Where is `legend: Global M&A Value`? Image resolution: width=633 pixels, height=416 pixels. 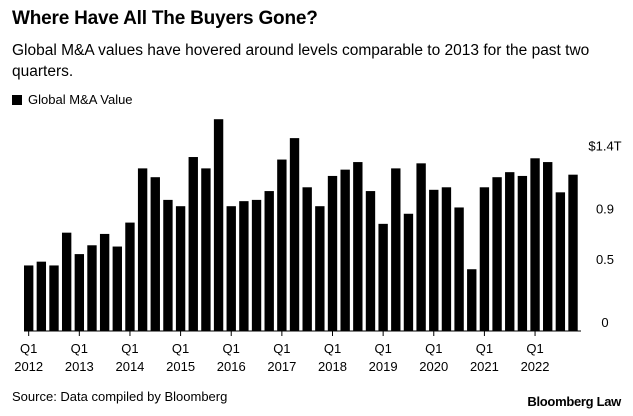
legend: Global M&A Value is located at coordinates (72, 99).